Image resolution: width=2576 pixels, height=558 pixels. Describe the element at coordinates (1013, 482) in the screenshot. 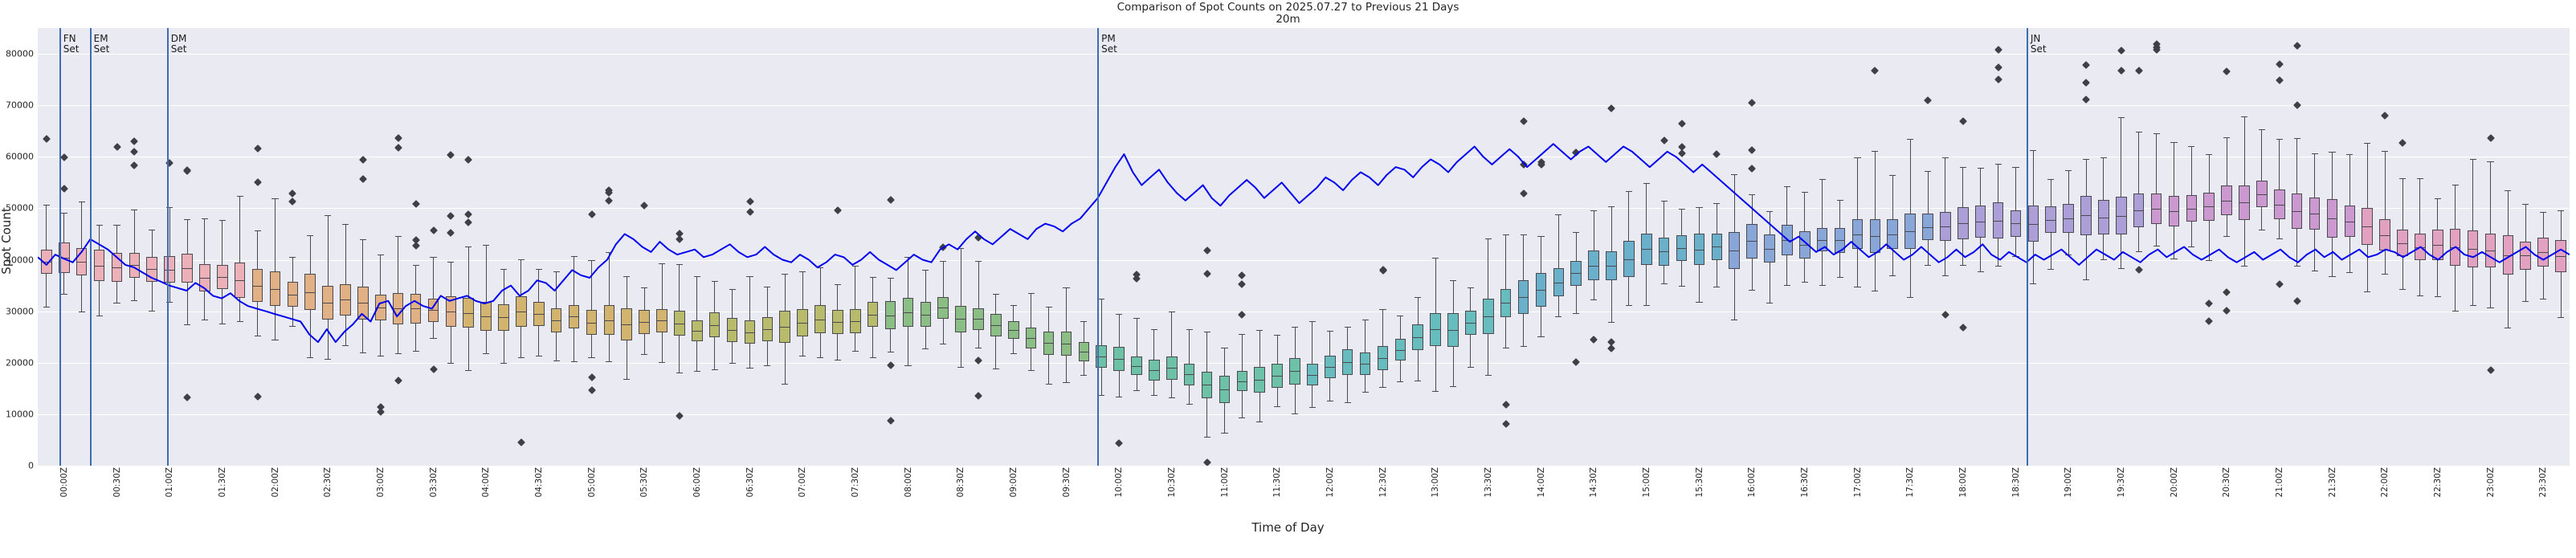

I see `x-tick-label: 09:00Z` at that location.